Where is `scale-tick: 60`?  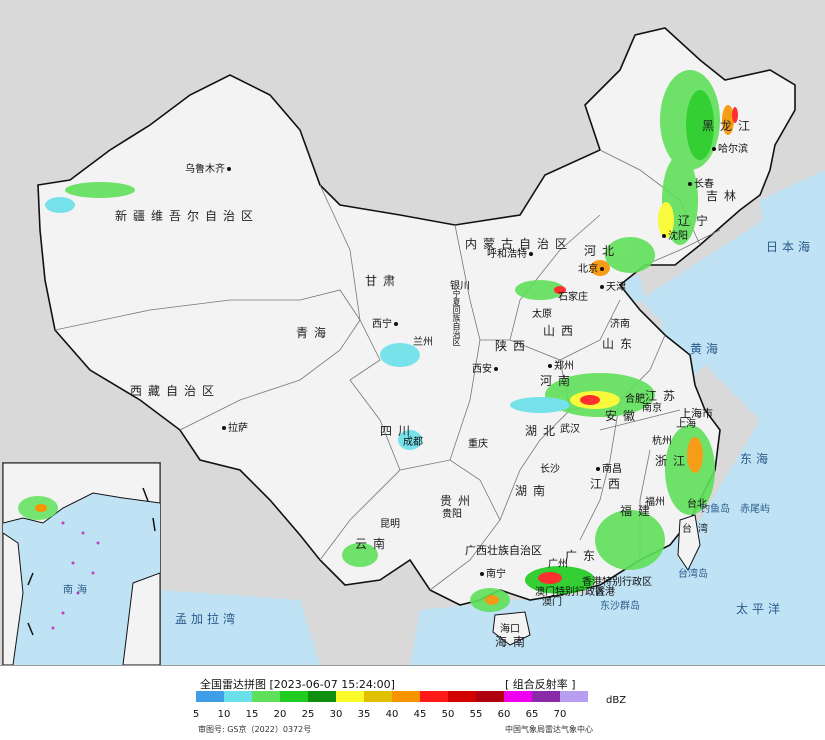
scale-tick: 60 is located at coordinates (504, 714).